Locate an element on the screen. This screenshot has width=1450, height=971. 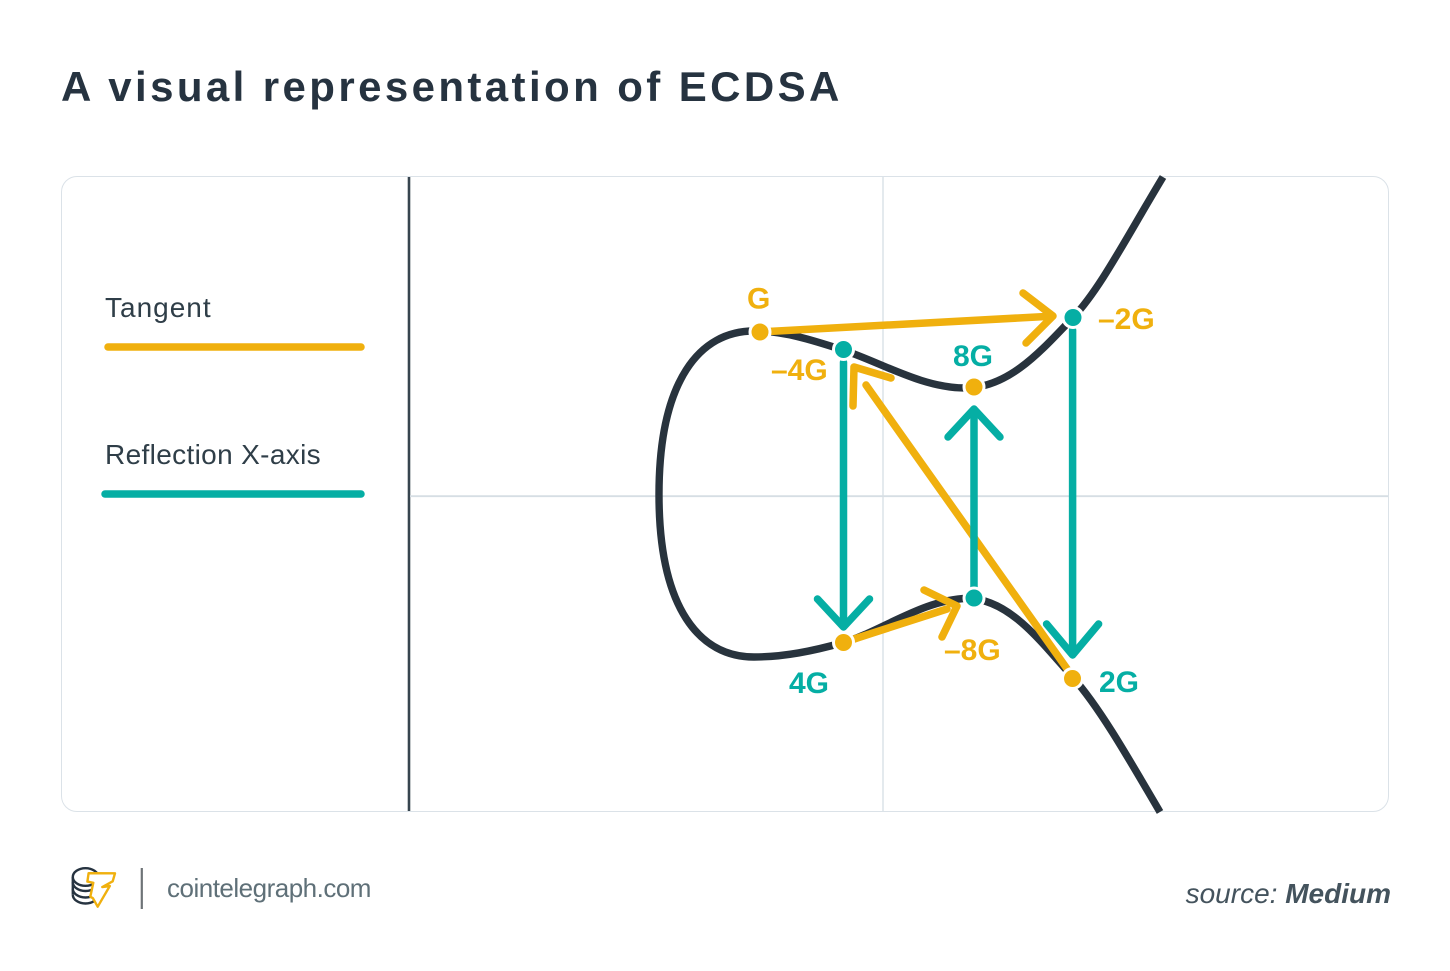
svg-text: –4G is located at coordinates (799, 370).